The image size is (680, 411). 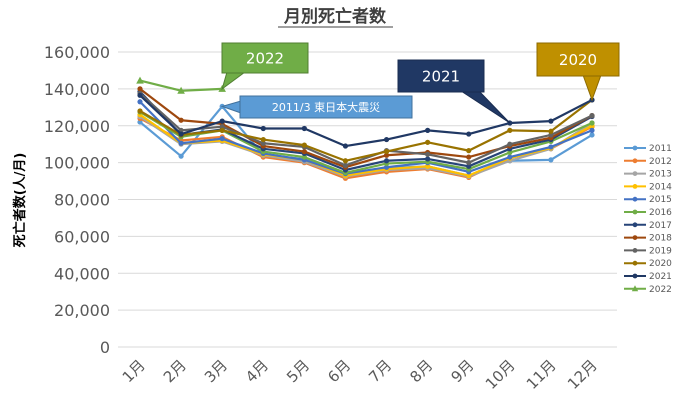 What do you see at coordinates (660, 226) in the screenshot?
I see `legend-label: 2017` at bounding box center [660, 226].